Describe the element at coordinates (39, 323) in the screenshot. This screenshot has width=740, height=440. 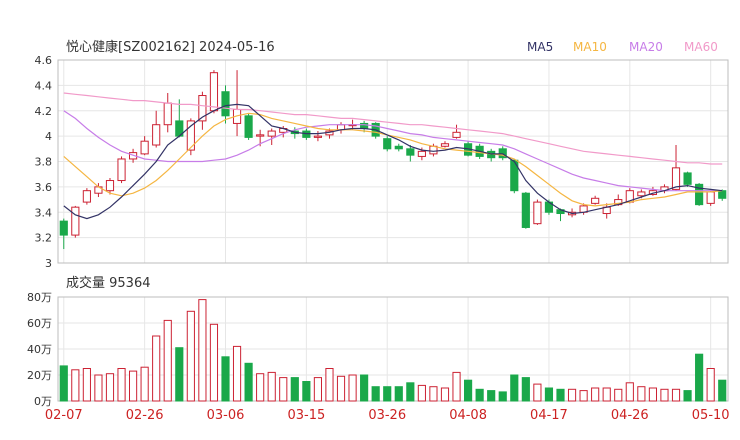
I see `volume-tick-label: 60万` at that location.